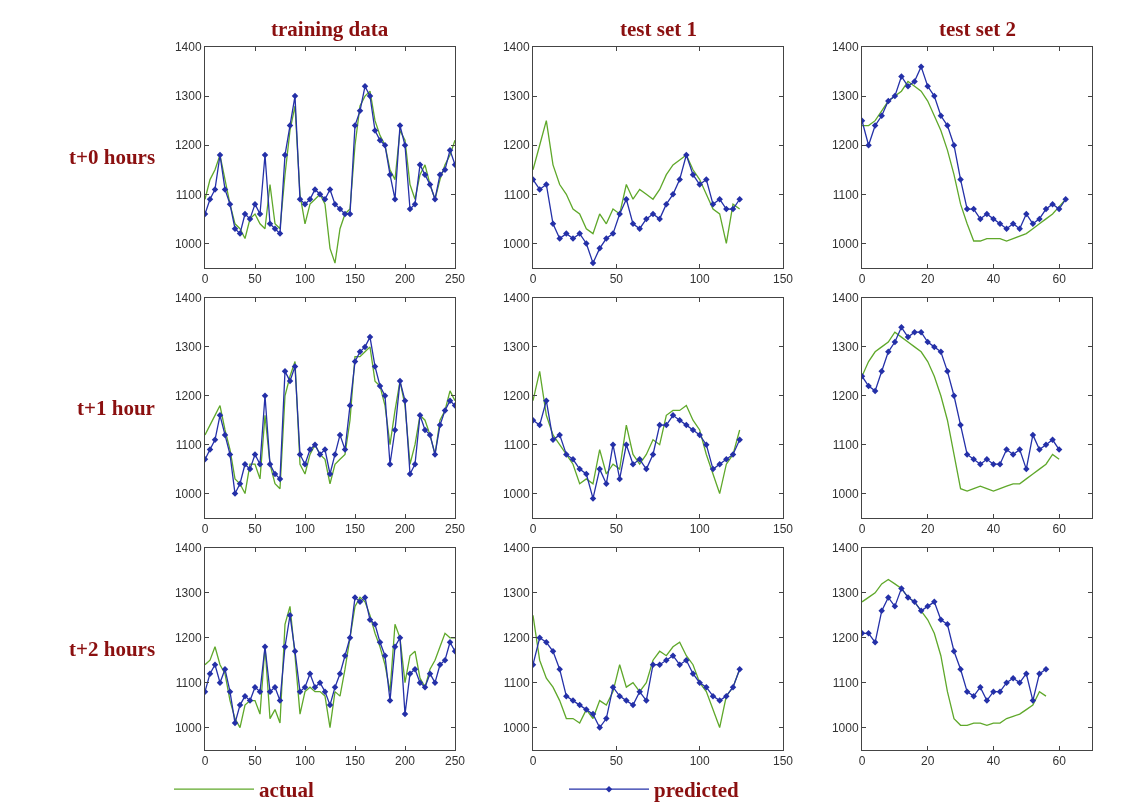 This screenshot has width=1128, height=810. Describe the element at coordinates (286, 790) in the screenshot. I see `legend-label: actual` at that location.